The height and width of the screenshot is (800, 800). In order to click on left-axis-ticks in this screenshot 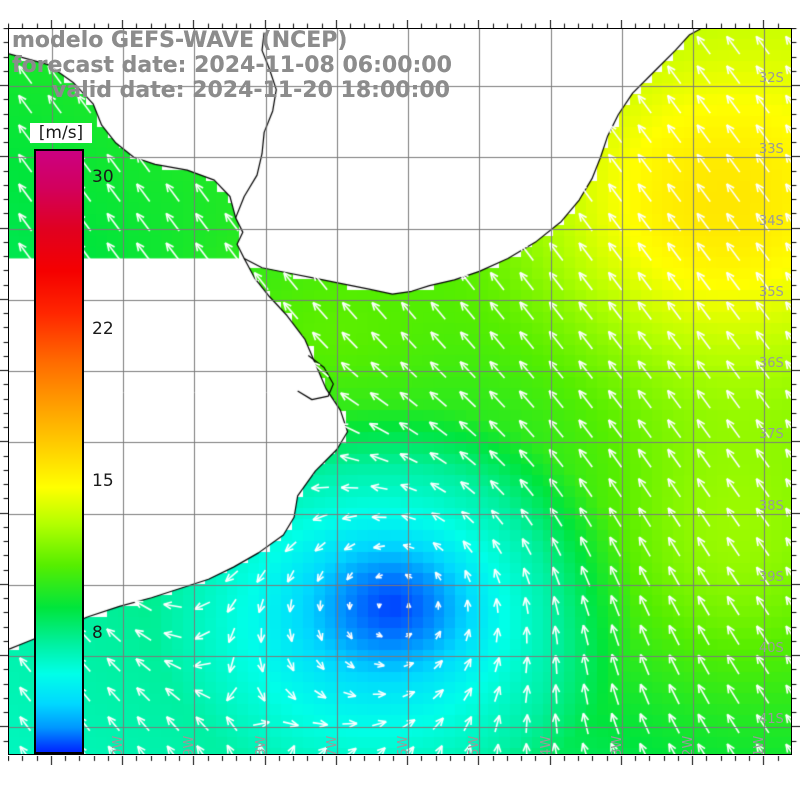, I will do `click(4, 391)`.